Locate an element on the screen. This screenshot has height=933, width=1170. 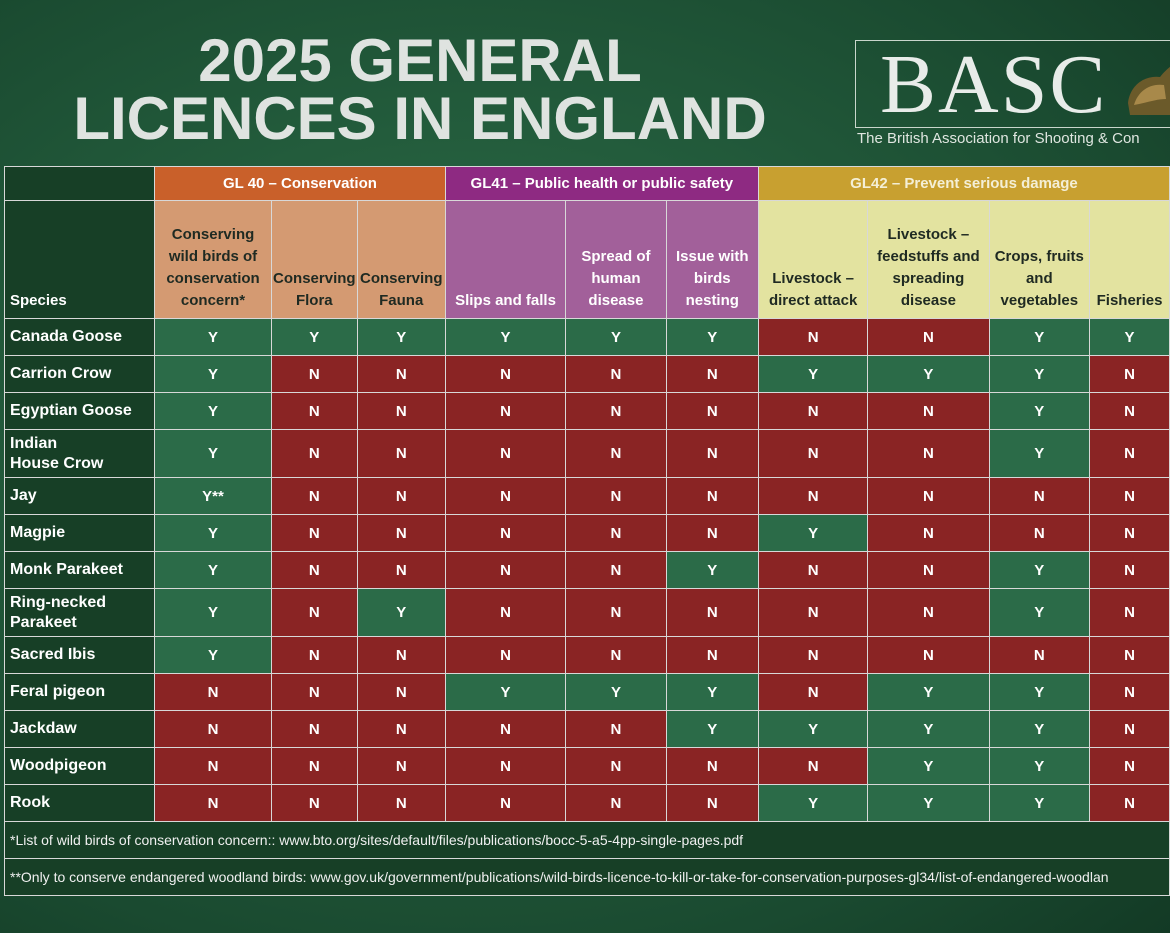
col-fisheries: Fisheries is located at coordinates (1129, 259).